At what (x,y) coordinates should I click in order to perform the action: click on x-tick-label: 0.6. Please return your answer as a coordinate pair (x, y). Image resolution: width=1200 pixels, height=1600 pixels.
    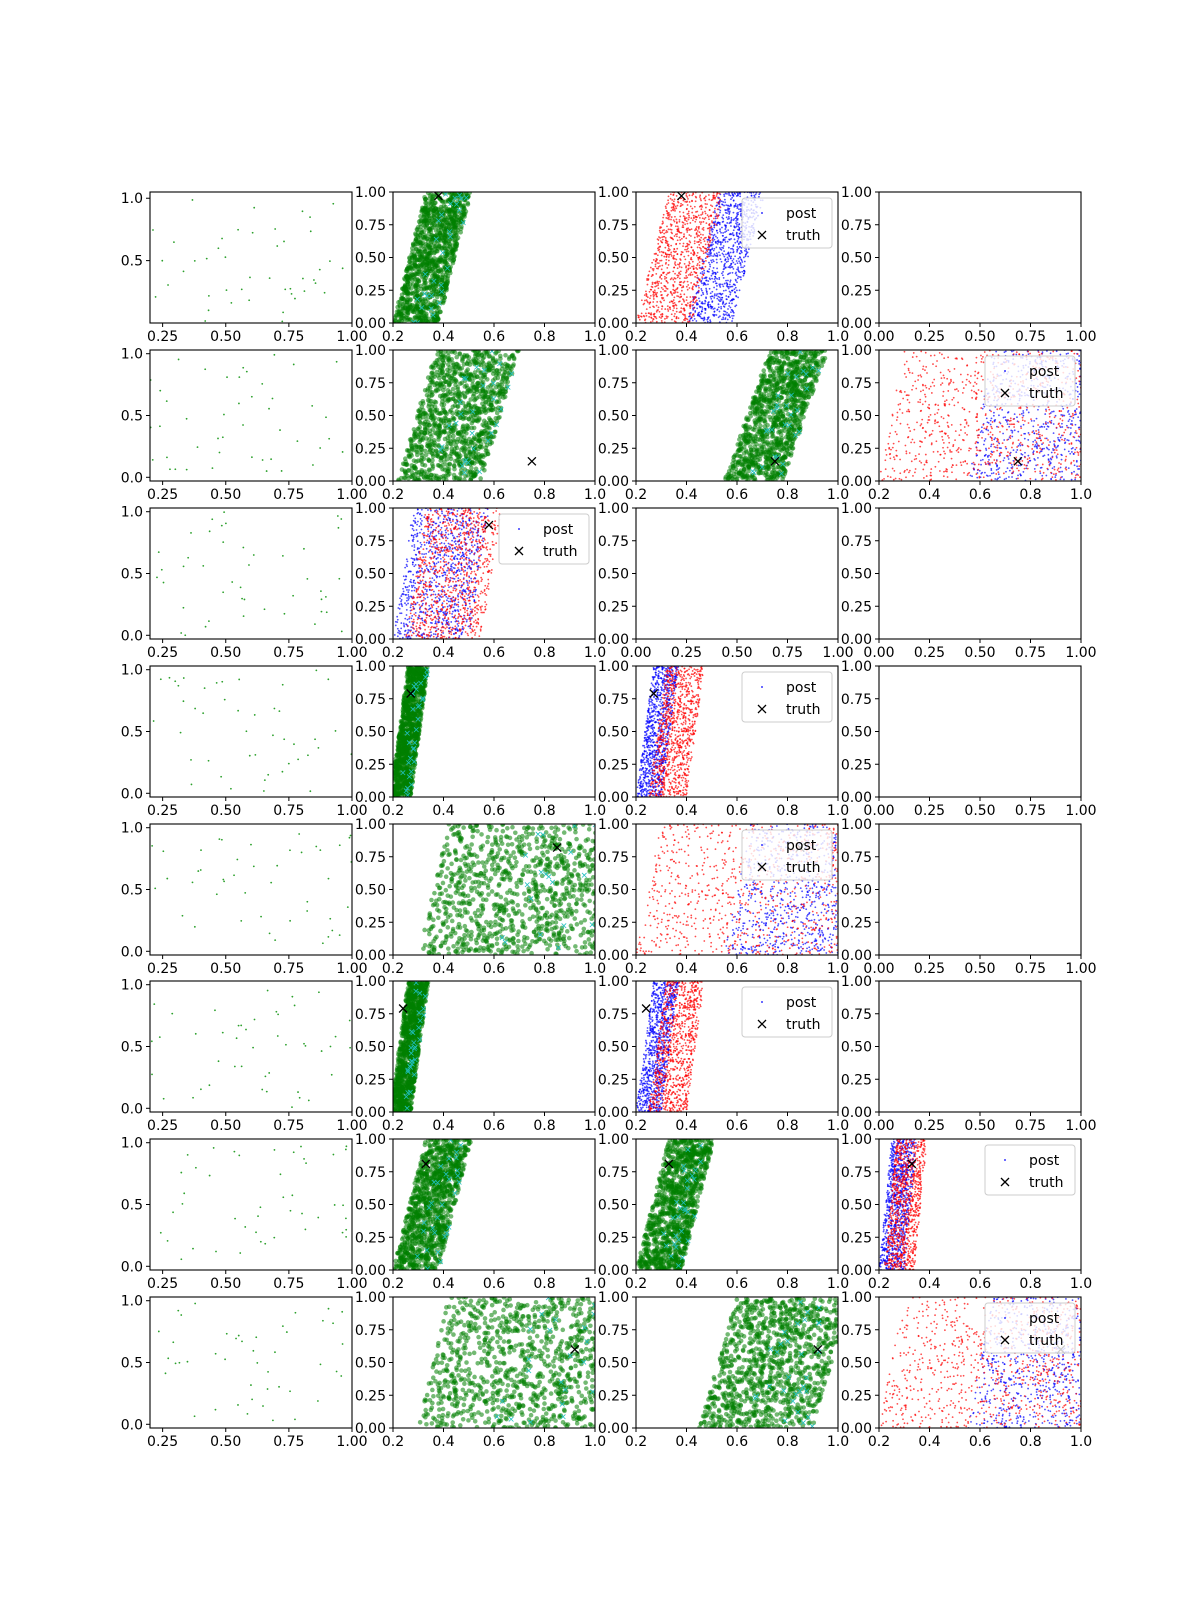
    Looking at the image, I should click on (494, 495).